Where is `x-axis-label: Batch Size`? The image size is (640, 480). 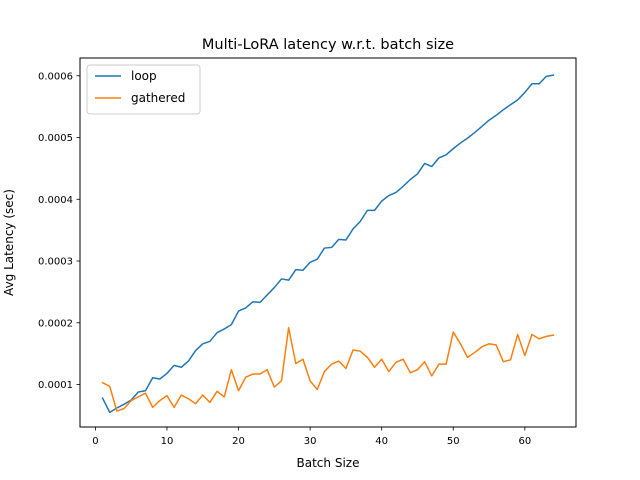 x-axis-label: Batch Size is located at coordinates (328, 463).